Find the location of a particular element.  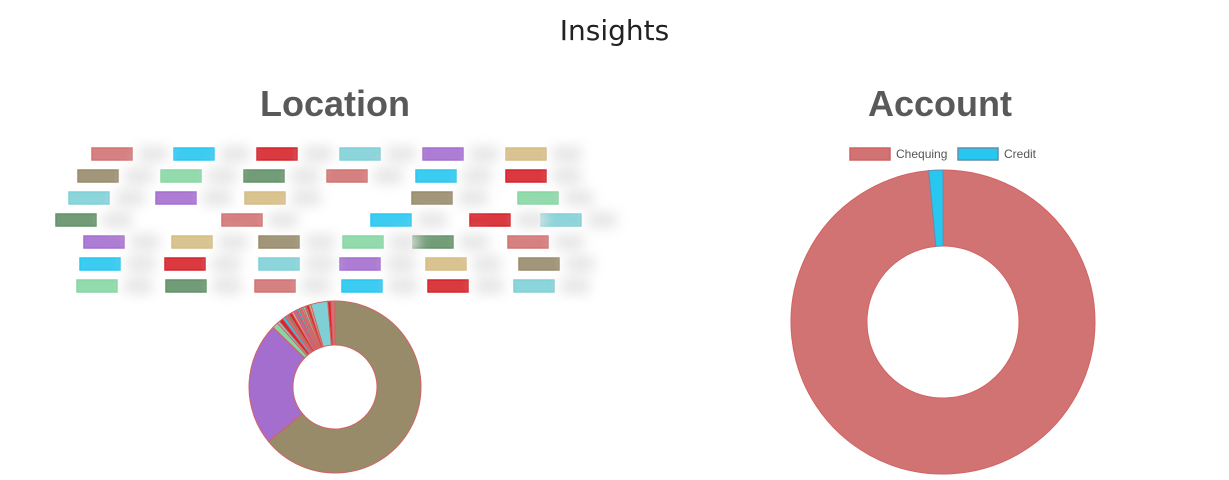

location-legend is located at coordinates (318, 220).